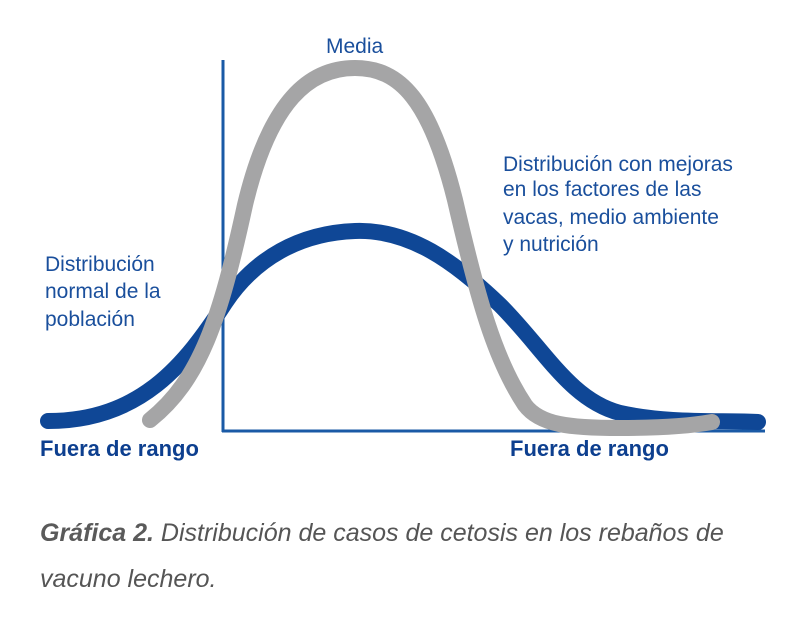  What do you see at coordinates (119, 448) in the screenshot?
I see `out-of-range-left-label: Fuera de rango` at bounding box center [119, 448].